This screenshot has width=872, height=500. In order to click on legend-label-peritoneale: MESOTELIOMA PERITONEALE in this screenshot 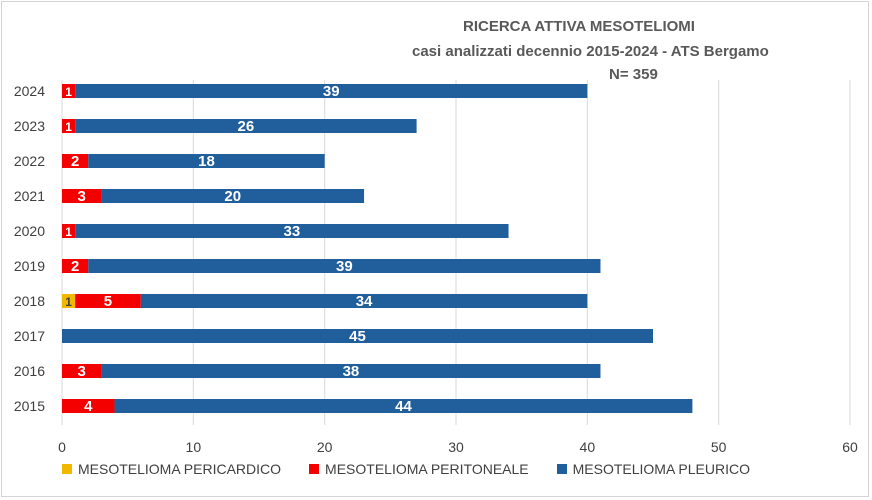, I will do `click(427, 469)`.